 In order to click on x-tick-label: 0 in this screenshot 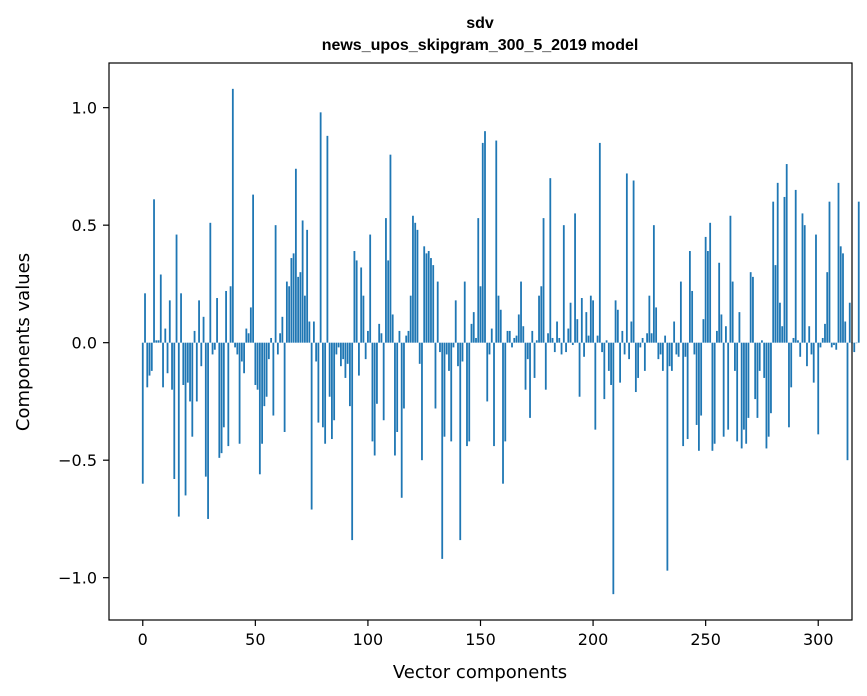, I will do `click(143, 639)`.